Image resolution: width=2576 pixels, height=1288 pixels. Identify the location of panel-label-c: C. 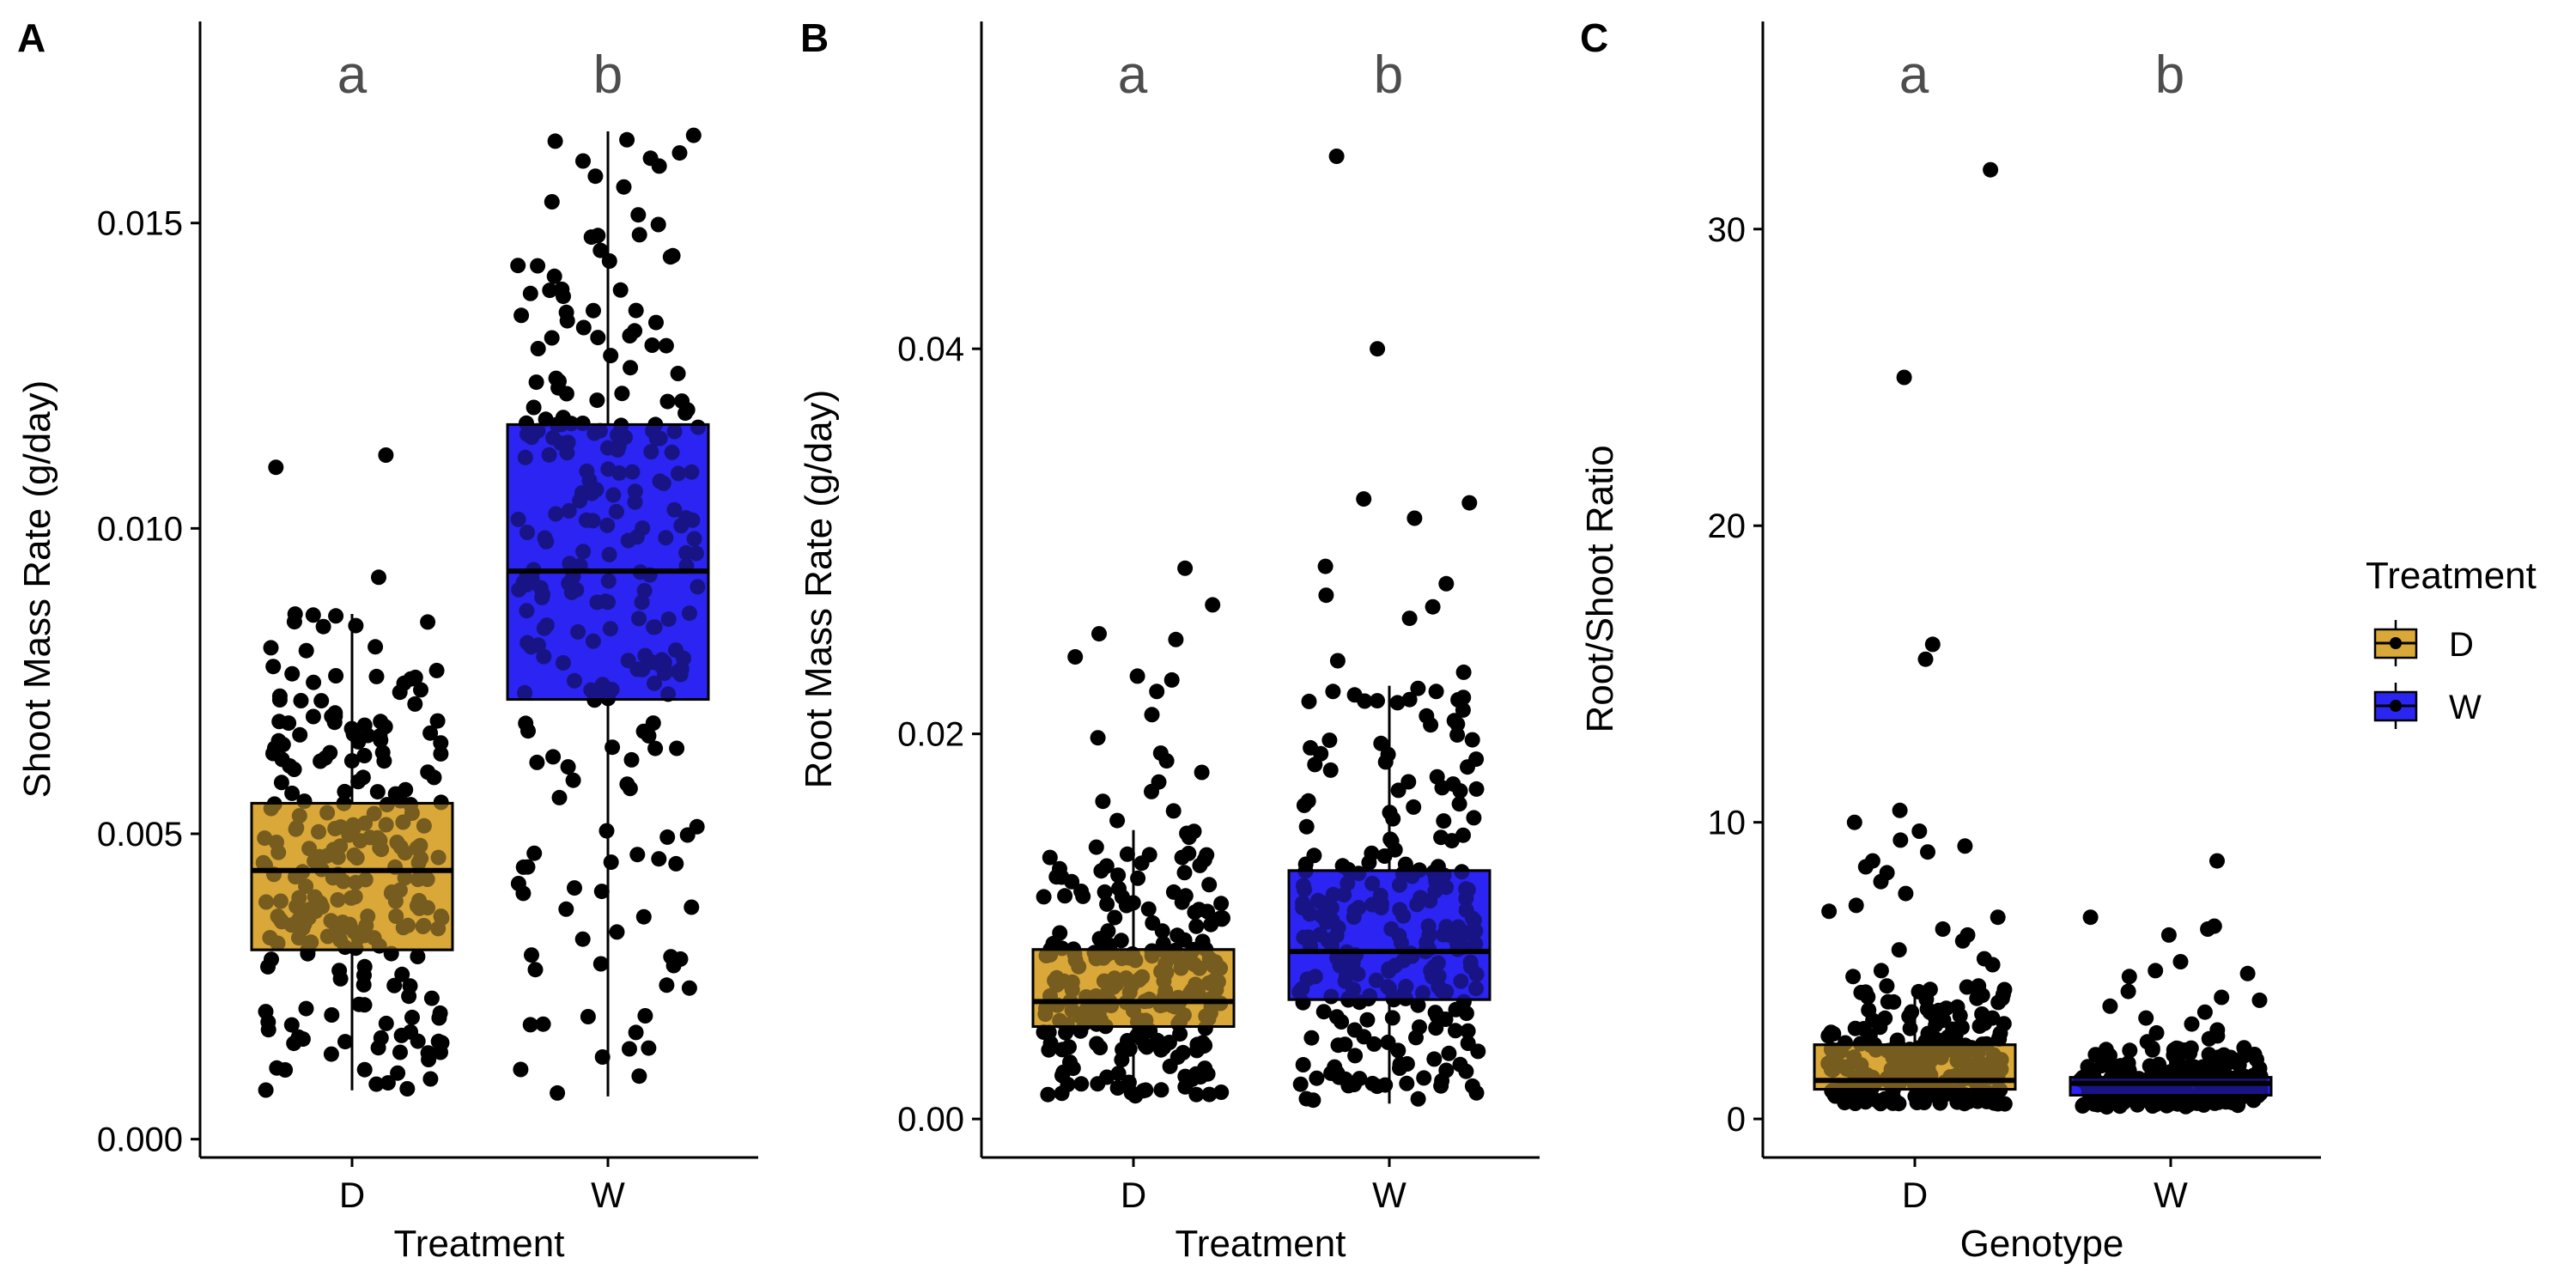
(1594, 37).